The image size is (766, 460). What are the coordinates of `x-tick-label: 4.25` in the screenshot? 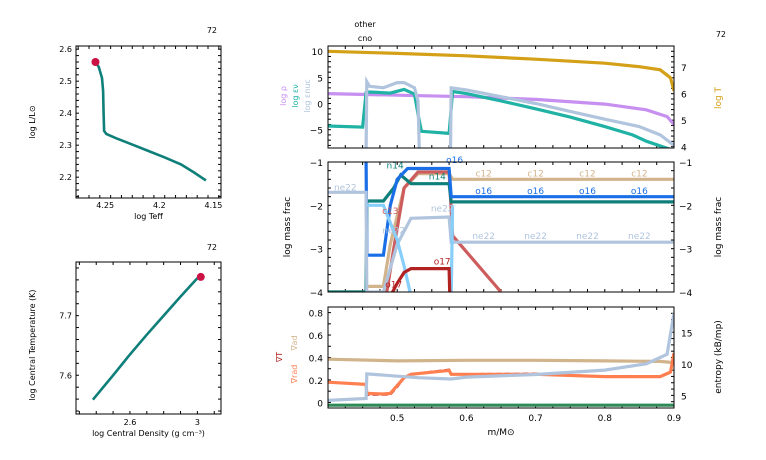 It's located at (105, 205).